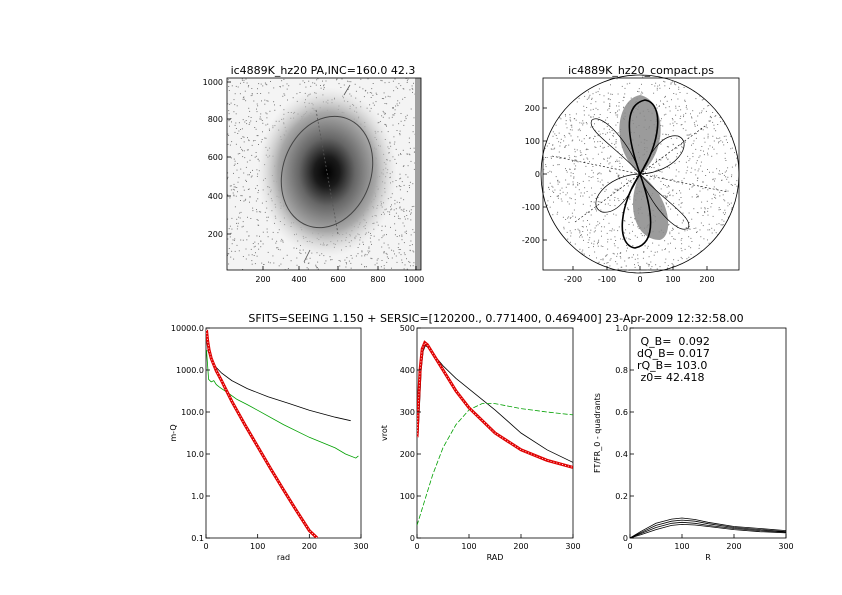 This screenshot has height=595, width=842. I want to click on image-y-tick: 400, so click(215, 196).